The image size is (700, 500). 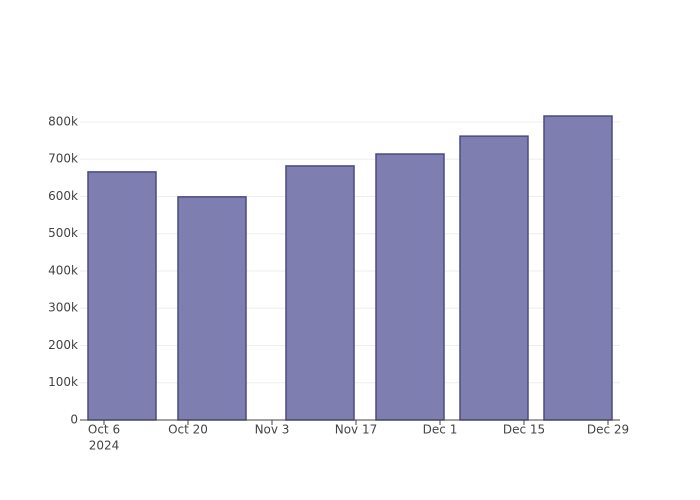 I want to click on x-tick-label: Dec 15, so click(x=524, y=430).